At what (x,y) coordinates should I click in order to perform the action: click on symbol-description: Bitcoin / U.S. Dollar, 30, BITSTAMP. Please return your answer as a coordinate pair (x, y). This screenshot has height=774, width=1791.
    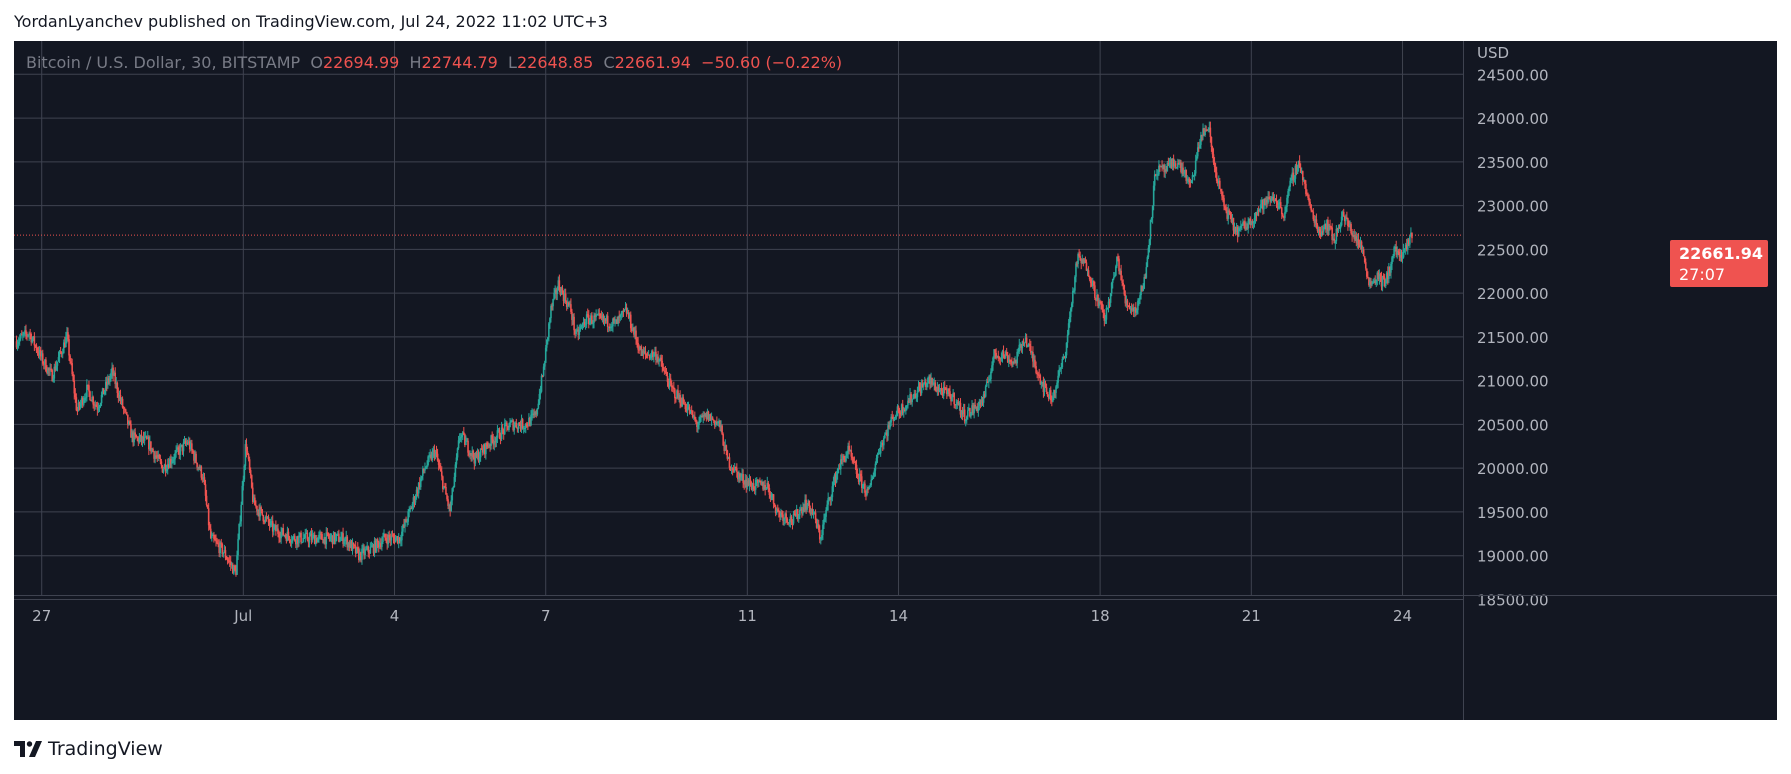
    Looking at the image, I should click on (163, 62).